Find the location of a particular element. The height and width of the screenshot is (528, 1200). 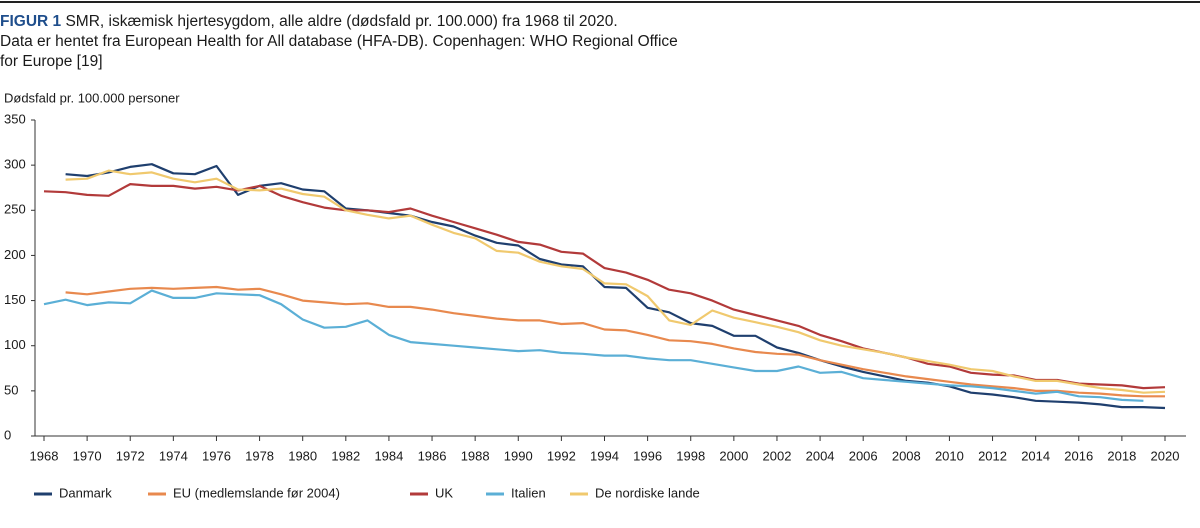

x-tick-label: 1982 is located at coordinates (345, 455).